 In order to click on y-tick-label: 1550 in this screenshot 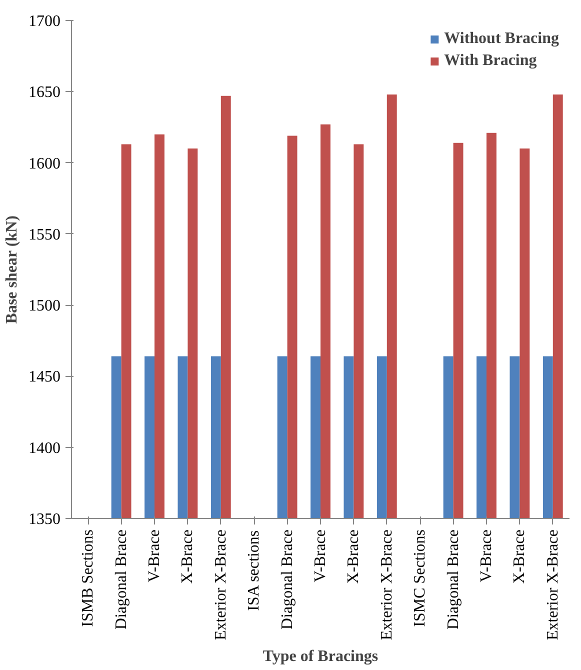, I will do `click(44, 235)`.